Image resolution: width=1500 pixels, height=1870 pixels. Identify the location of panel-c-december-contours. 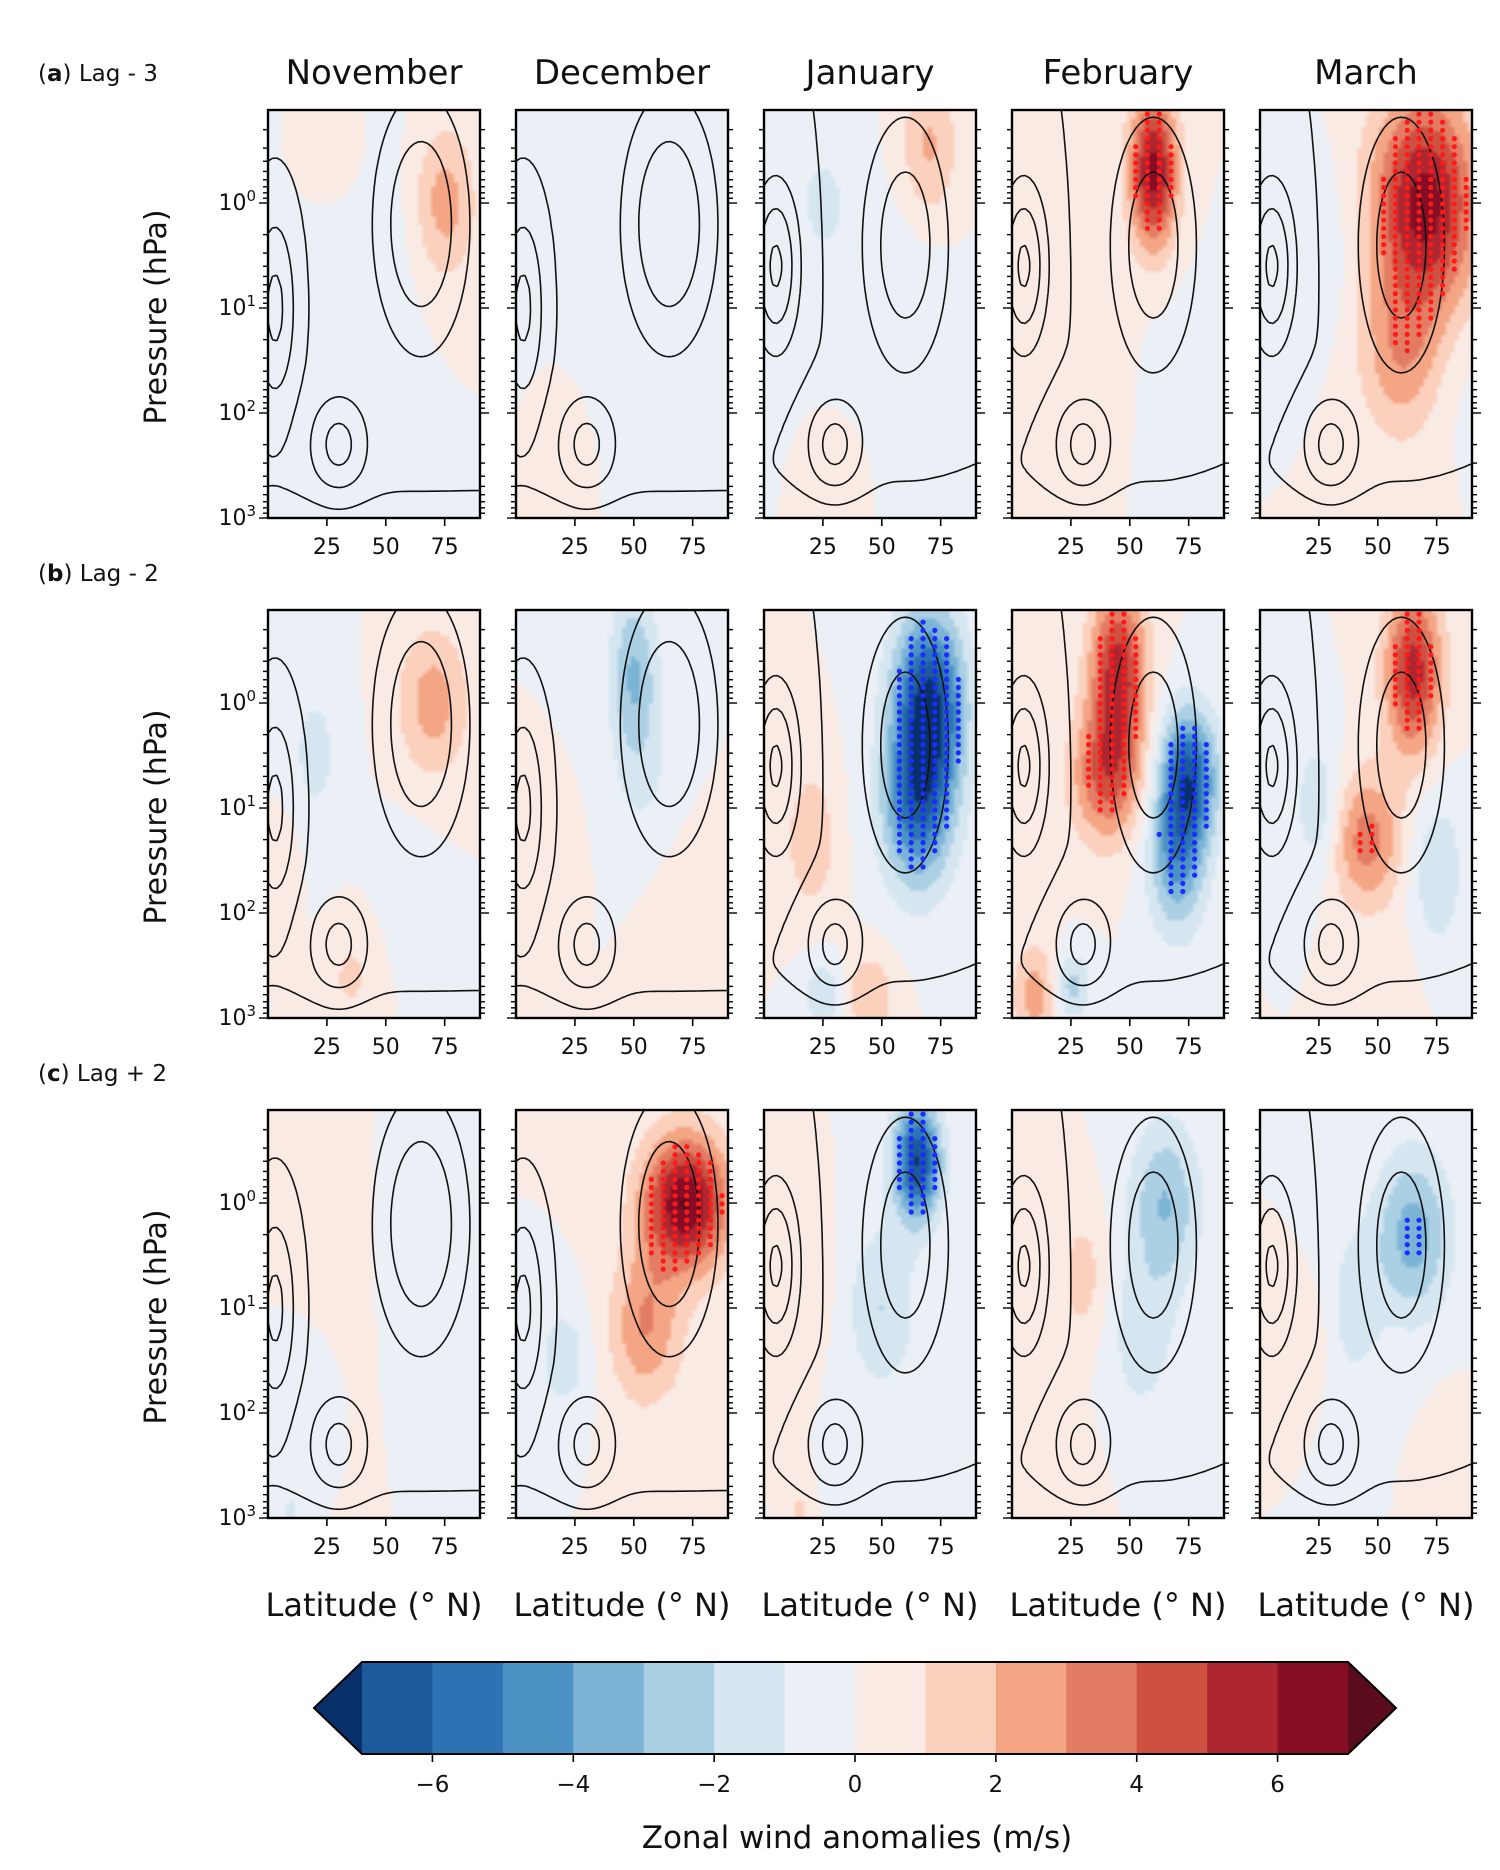
(622, 1310).